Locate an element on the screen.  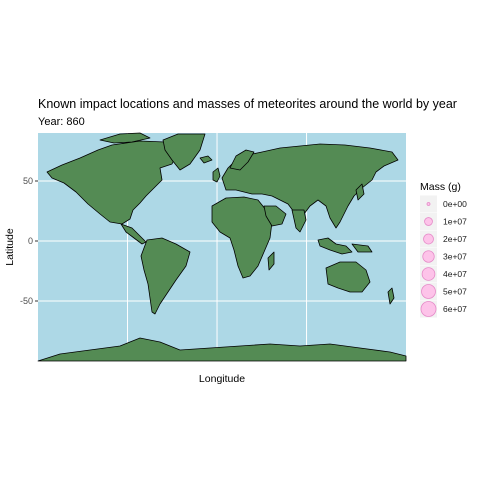
land-north-america is located at coordinates (112, 182).